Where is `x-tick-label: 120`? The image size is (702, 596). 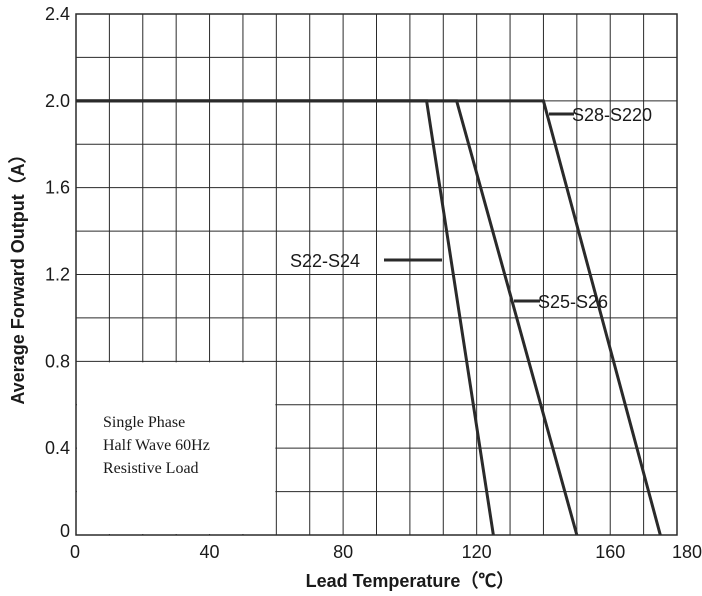 x-tick-label: 120 is located at coordinates (477, 552).